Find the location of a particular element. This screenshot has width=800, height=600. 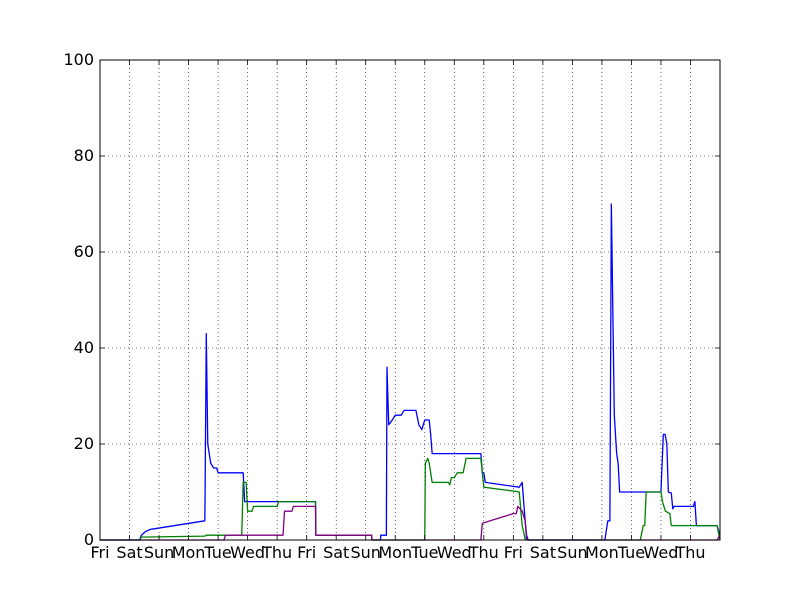

y-tick-label: 60 is located at coordinates (84, 251).